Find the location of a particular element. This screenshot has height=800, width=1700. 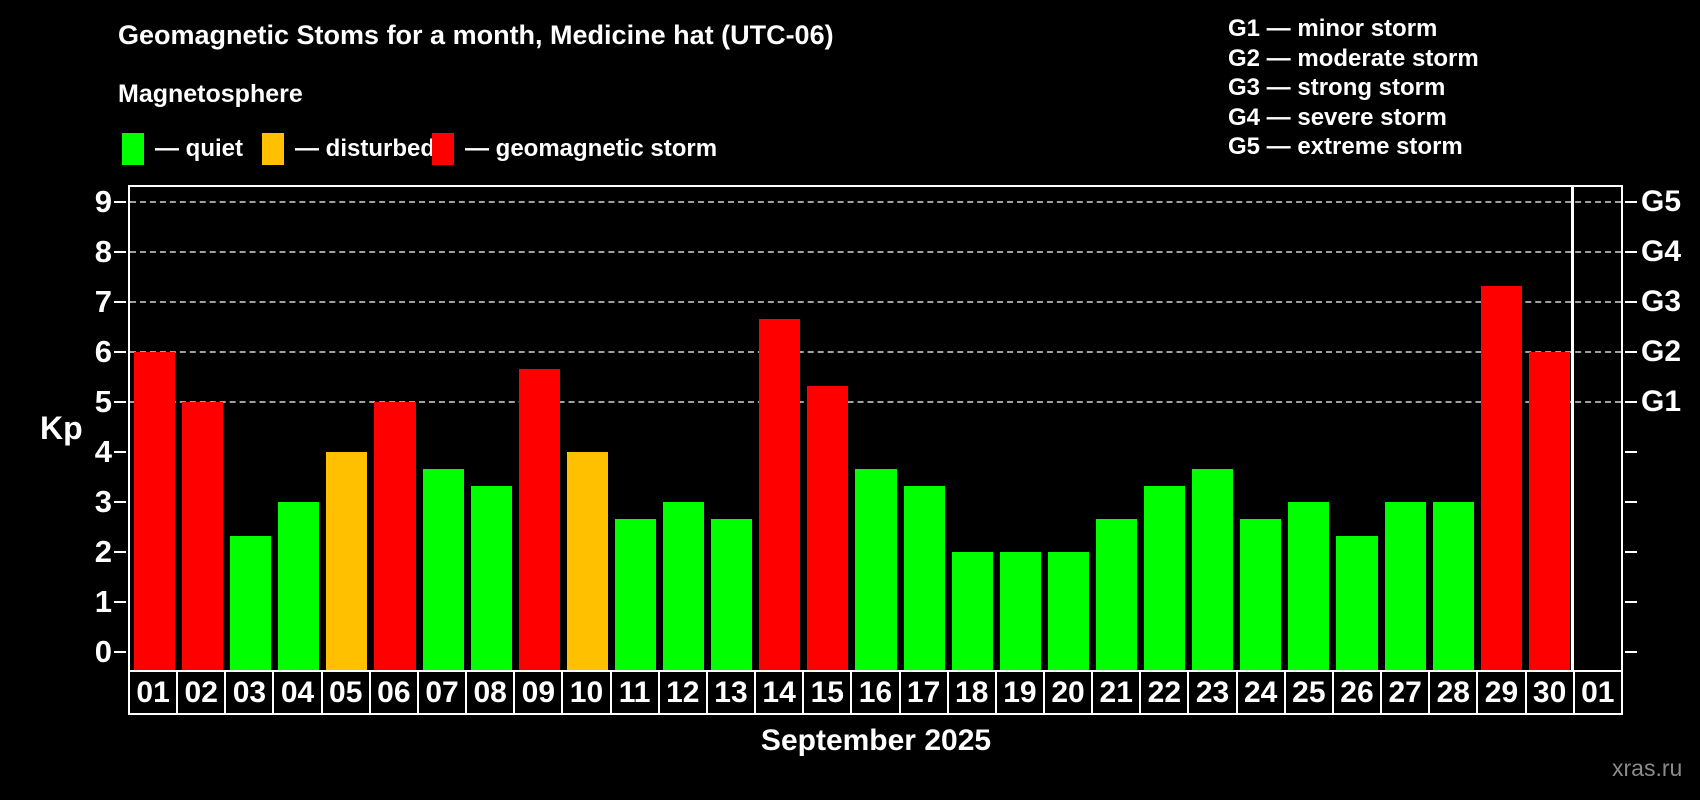

day-cell-02: 02 is located at coordinates (201, 692).